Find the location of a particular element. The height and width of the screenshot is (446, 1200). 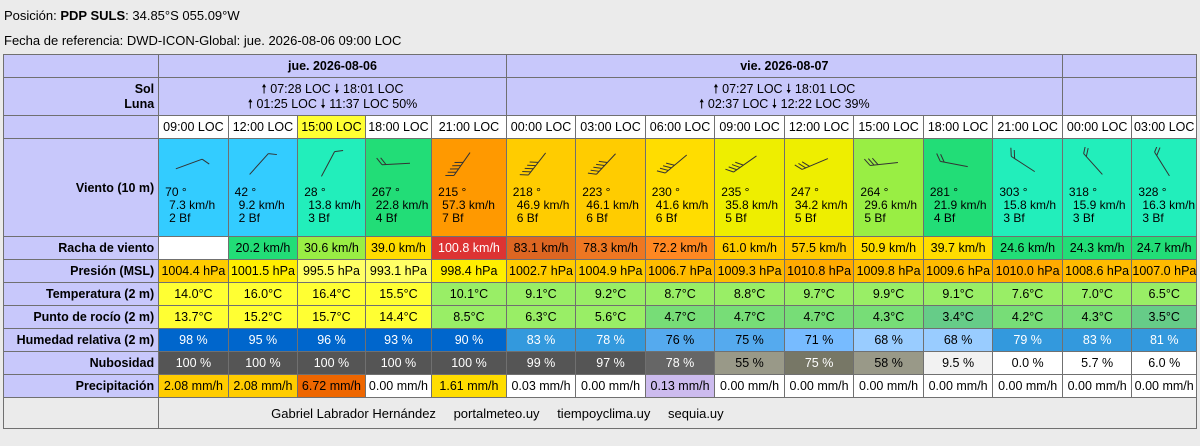

wind-values: 42 ° 9.2 km/h 2 Bf is located at coordinates (260, 205).